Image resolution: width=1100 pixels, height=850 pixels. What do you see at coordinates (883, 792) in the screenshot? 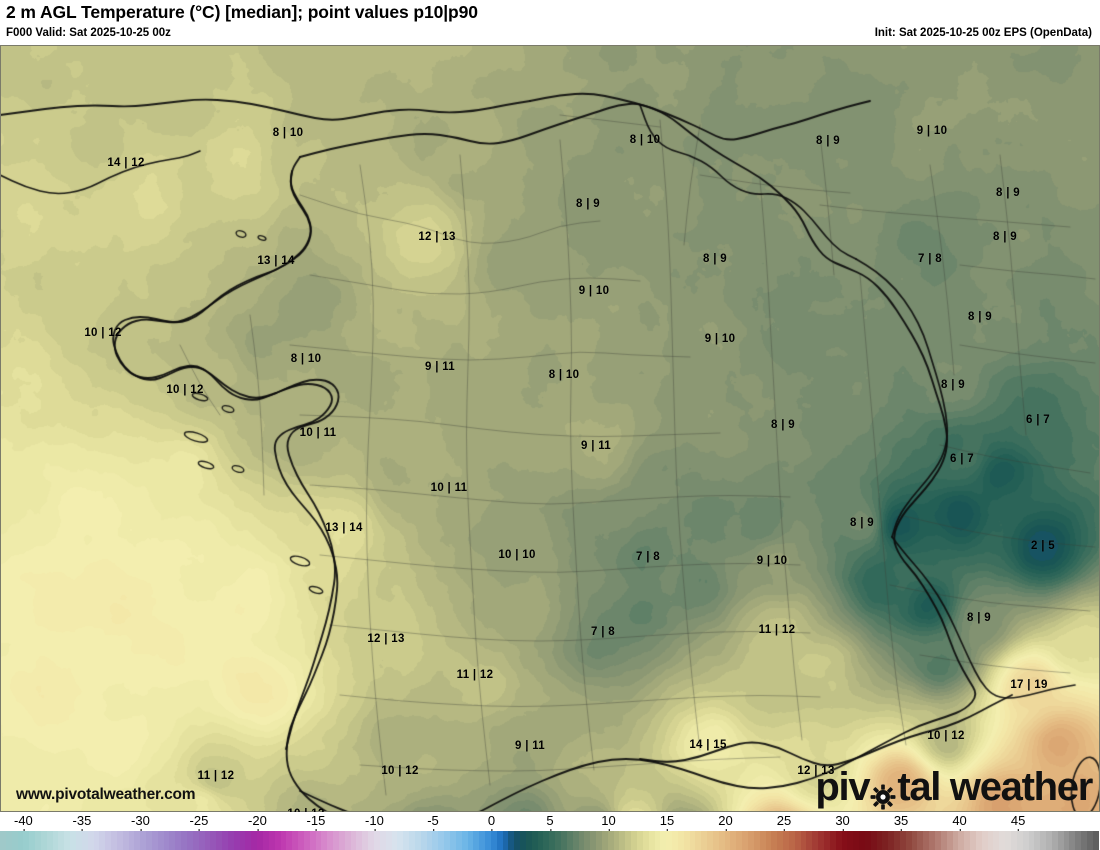
I see `gear-icon` at bounding box center [883, 792].